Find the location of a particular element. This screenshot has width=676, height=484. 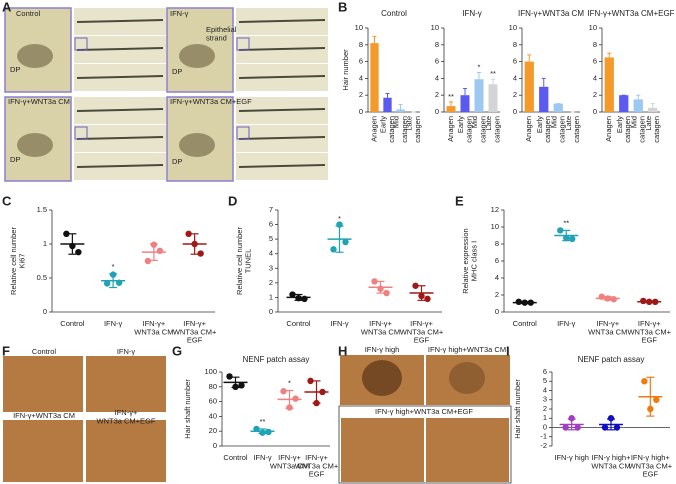

x-tick-label: IFN-γ high+ WNT3a CM is located at coordinates (611, 461).